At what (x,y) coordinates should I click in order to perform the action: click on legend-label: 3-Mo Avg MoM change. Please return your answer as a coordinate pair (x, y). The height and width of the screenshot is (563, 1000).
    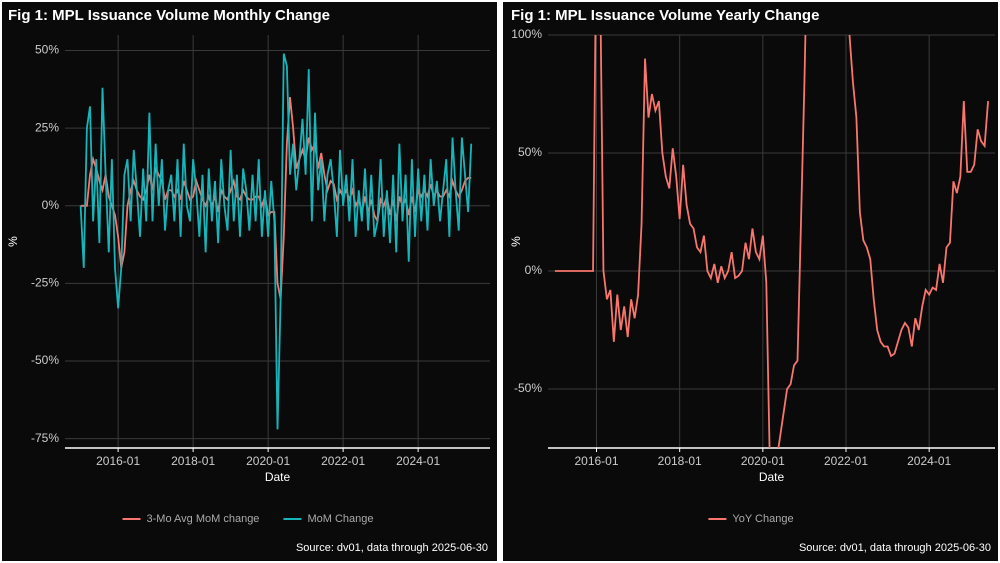
    Looking at the image, I should click on (203, 519).